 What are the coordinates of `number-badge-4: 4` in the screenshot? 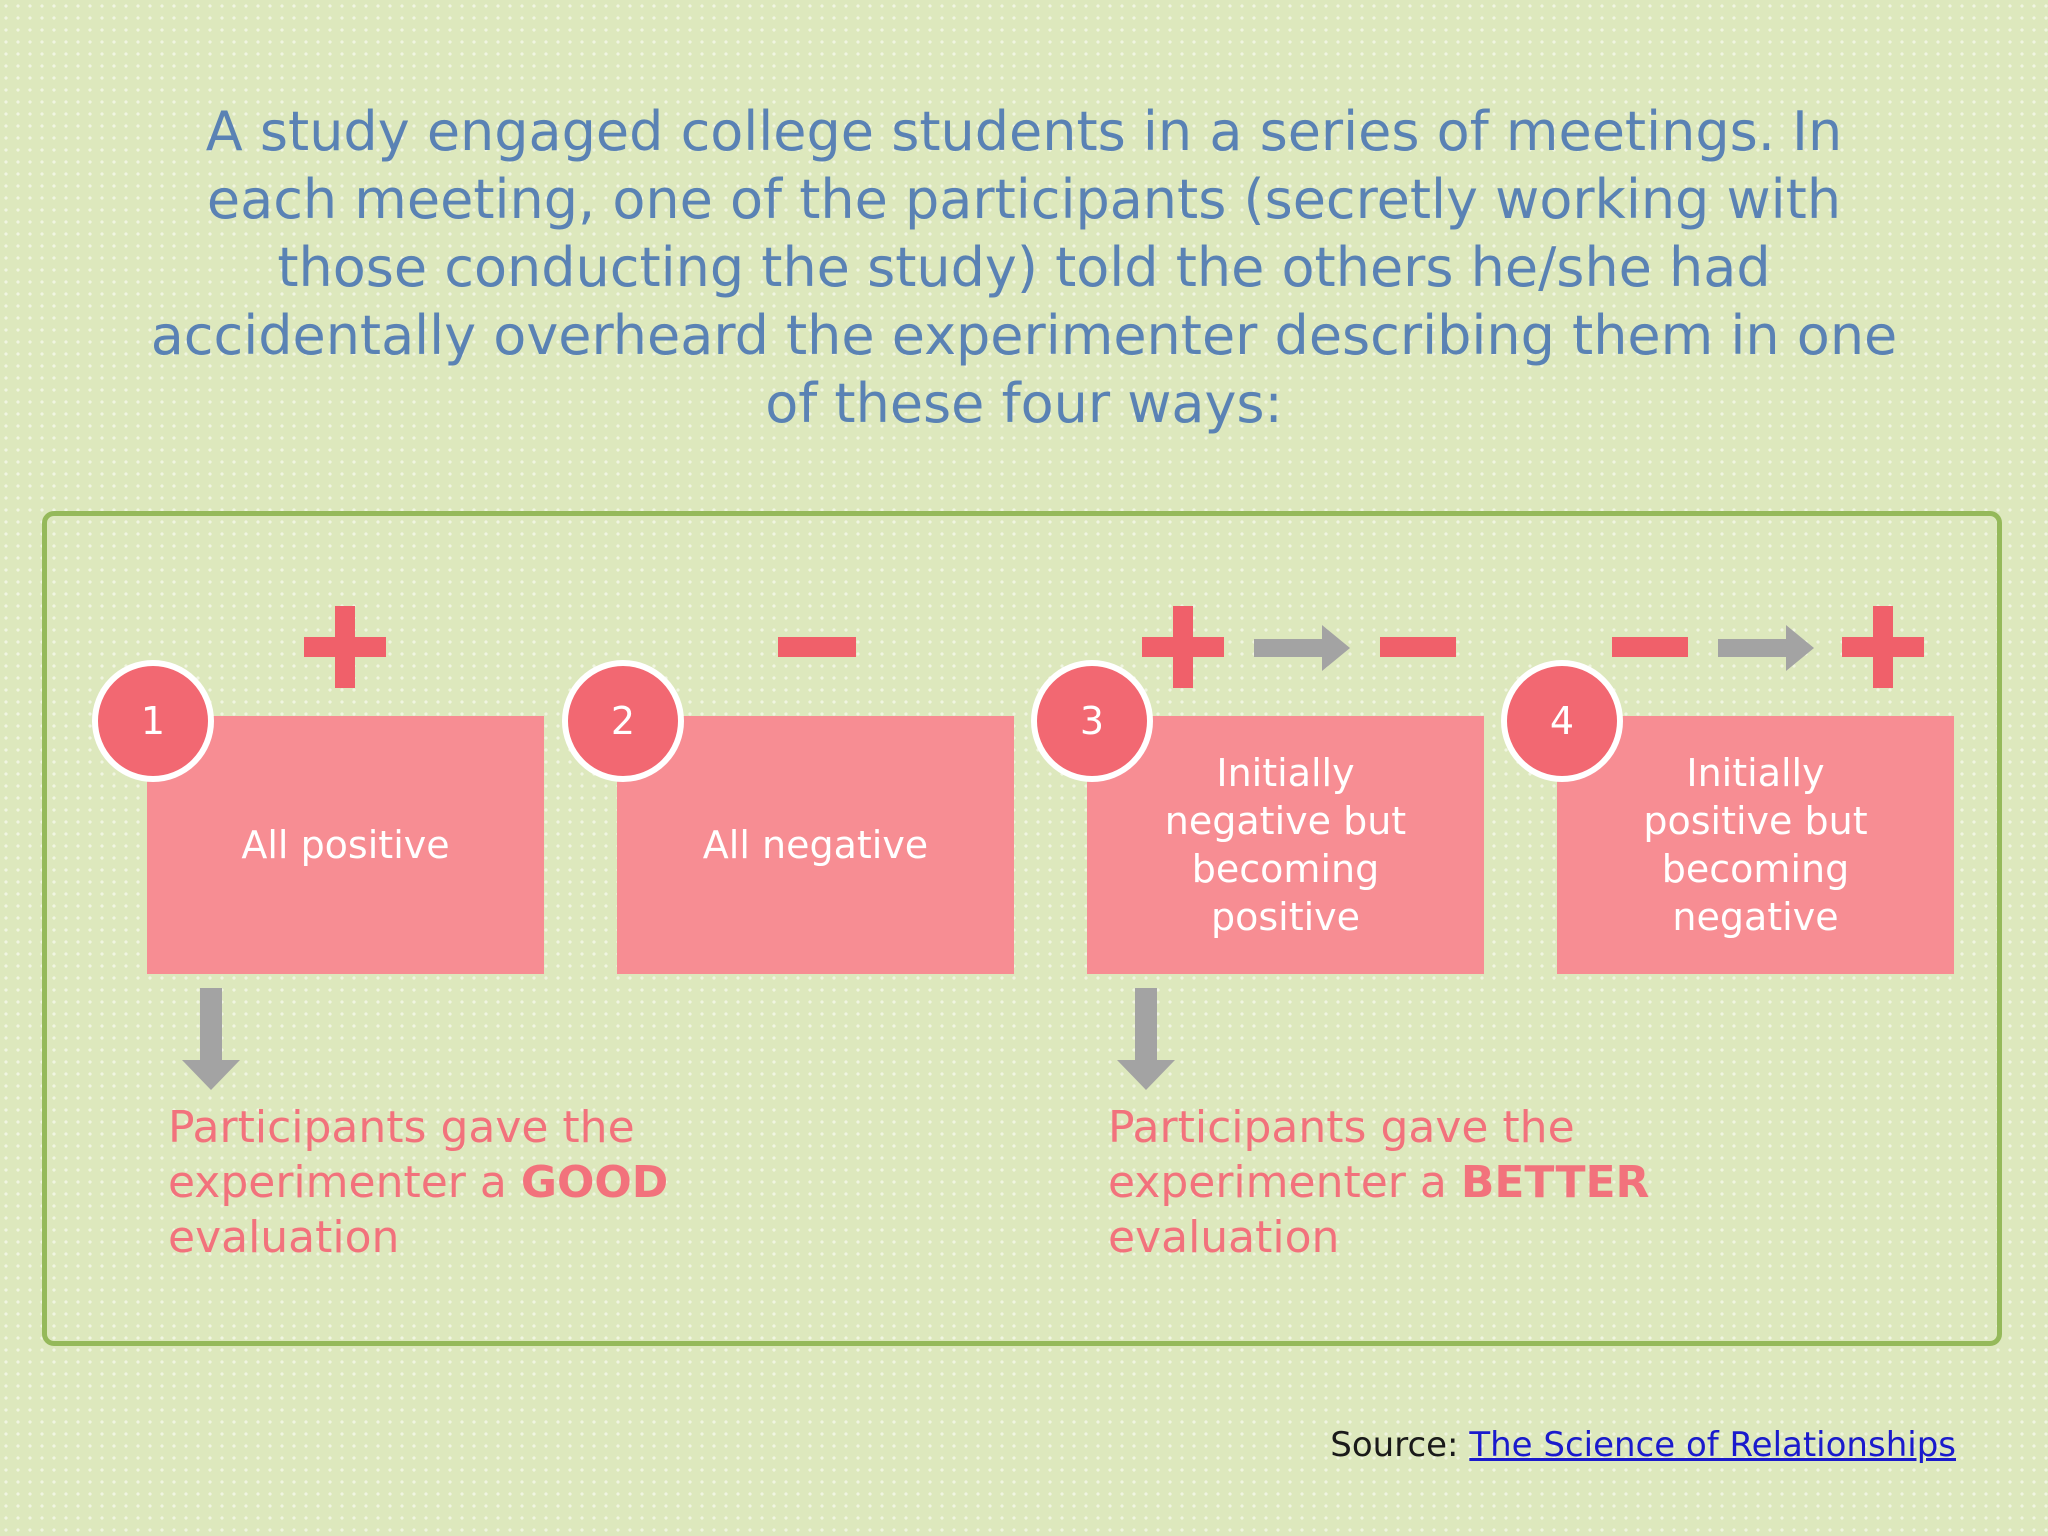 It's located at (1562, 721).